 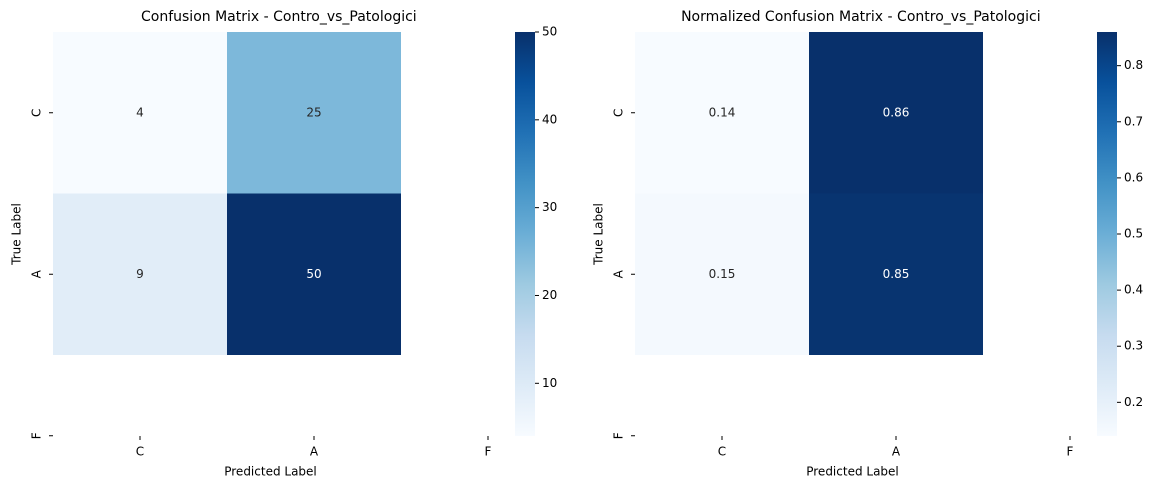 What do you see at coordinates (549, 295) in the screenshot?
I see `colorbar-tick-label: 20` at bounding box center [549, 295].